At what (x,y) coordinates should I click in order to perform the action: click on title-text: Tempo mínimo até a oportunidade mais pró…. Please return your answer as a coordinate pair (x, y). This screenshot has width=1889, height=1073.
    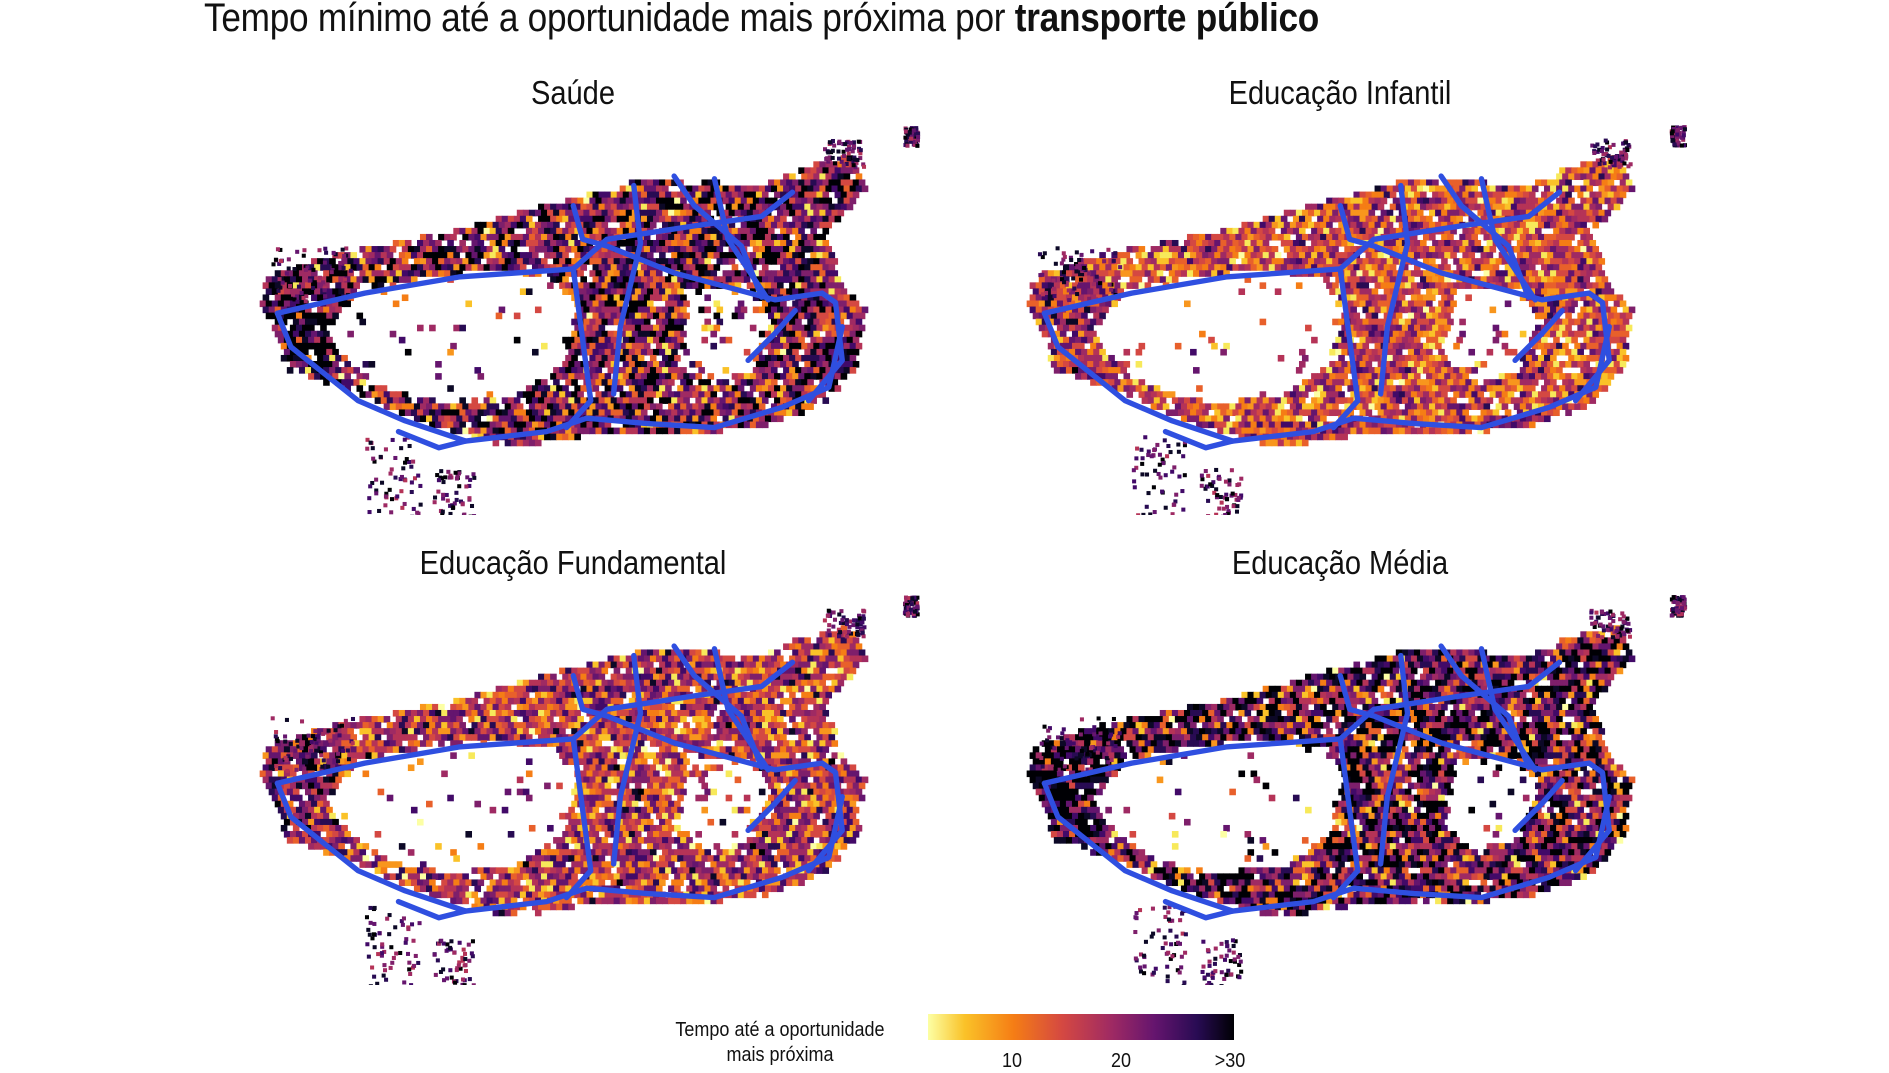
    Looking at the image, I should click on (609, 20).